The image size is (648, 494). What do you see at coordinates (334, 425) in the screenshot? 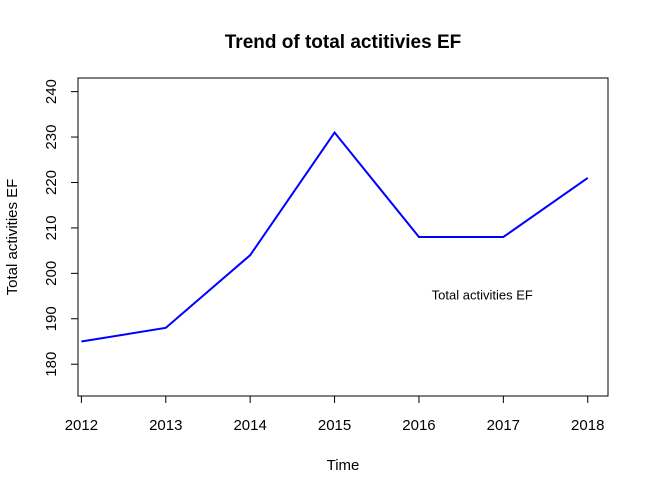
I see `x-tick-label: 2015` at bounding box center [334, 425].